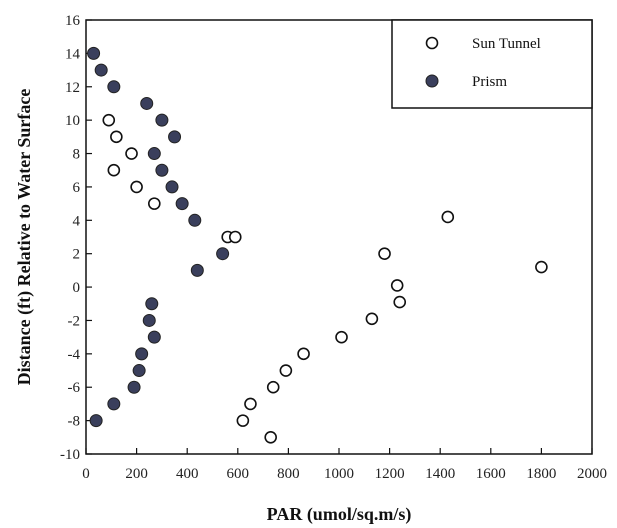 This screenshot has width=617, height=528. What do you see at coordinates (187, 474) in the screenshot?
I see `x-tick-label: 400` at bounding box center [187, 474].